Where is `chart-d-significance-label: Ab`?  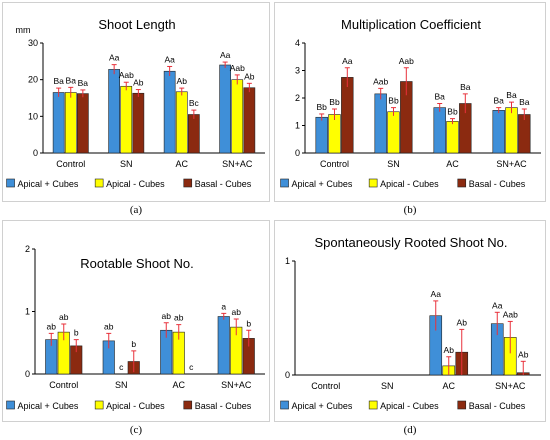 chart-d-significance-label: Ab is located at coordinates (523, 354).